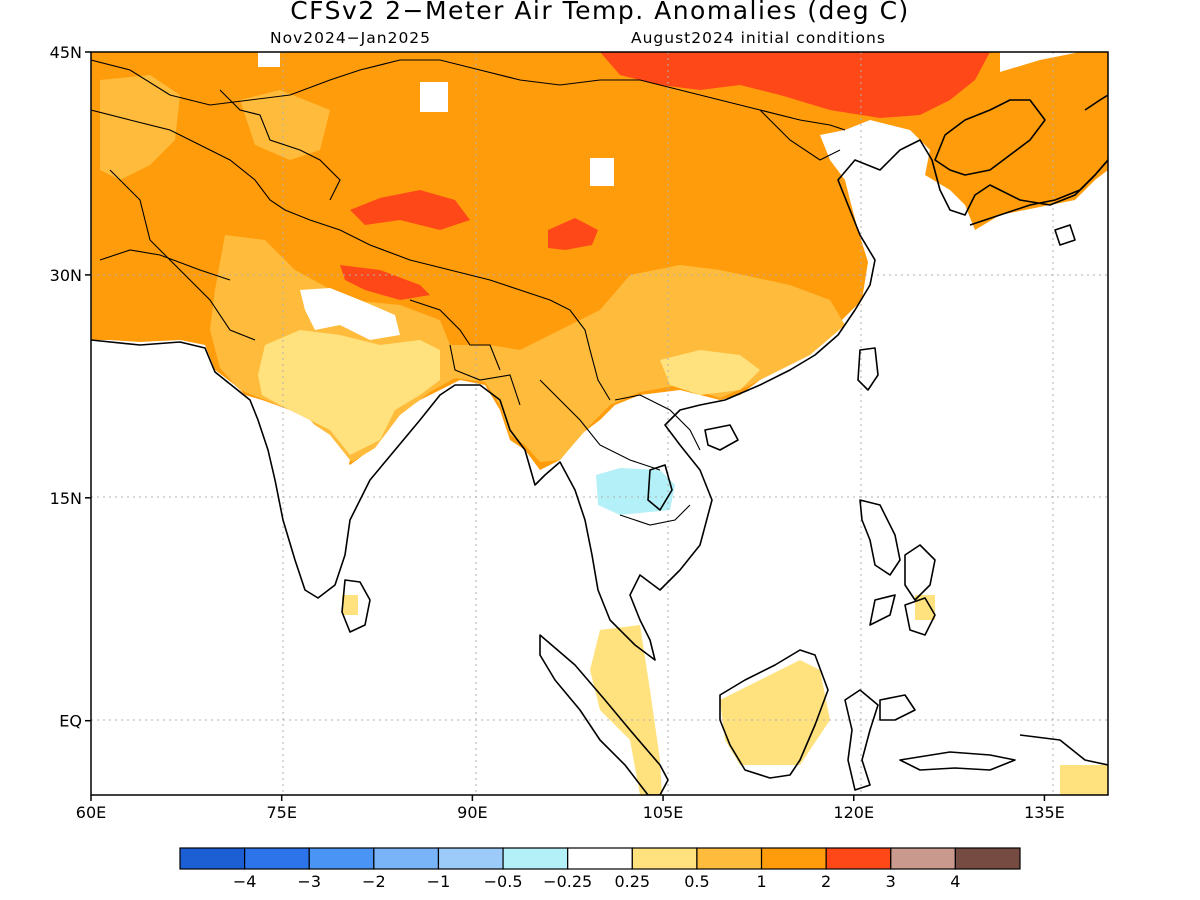  Describe the element at coordinates (955, 881) in the screenshot. I see `colorbar-label: 4` at that location.